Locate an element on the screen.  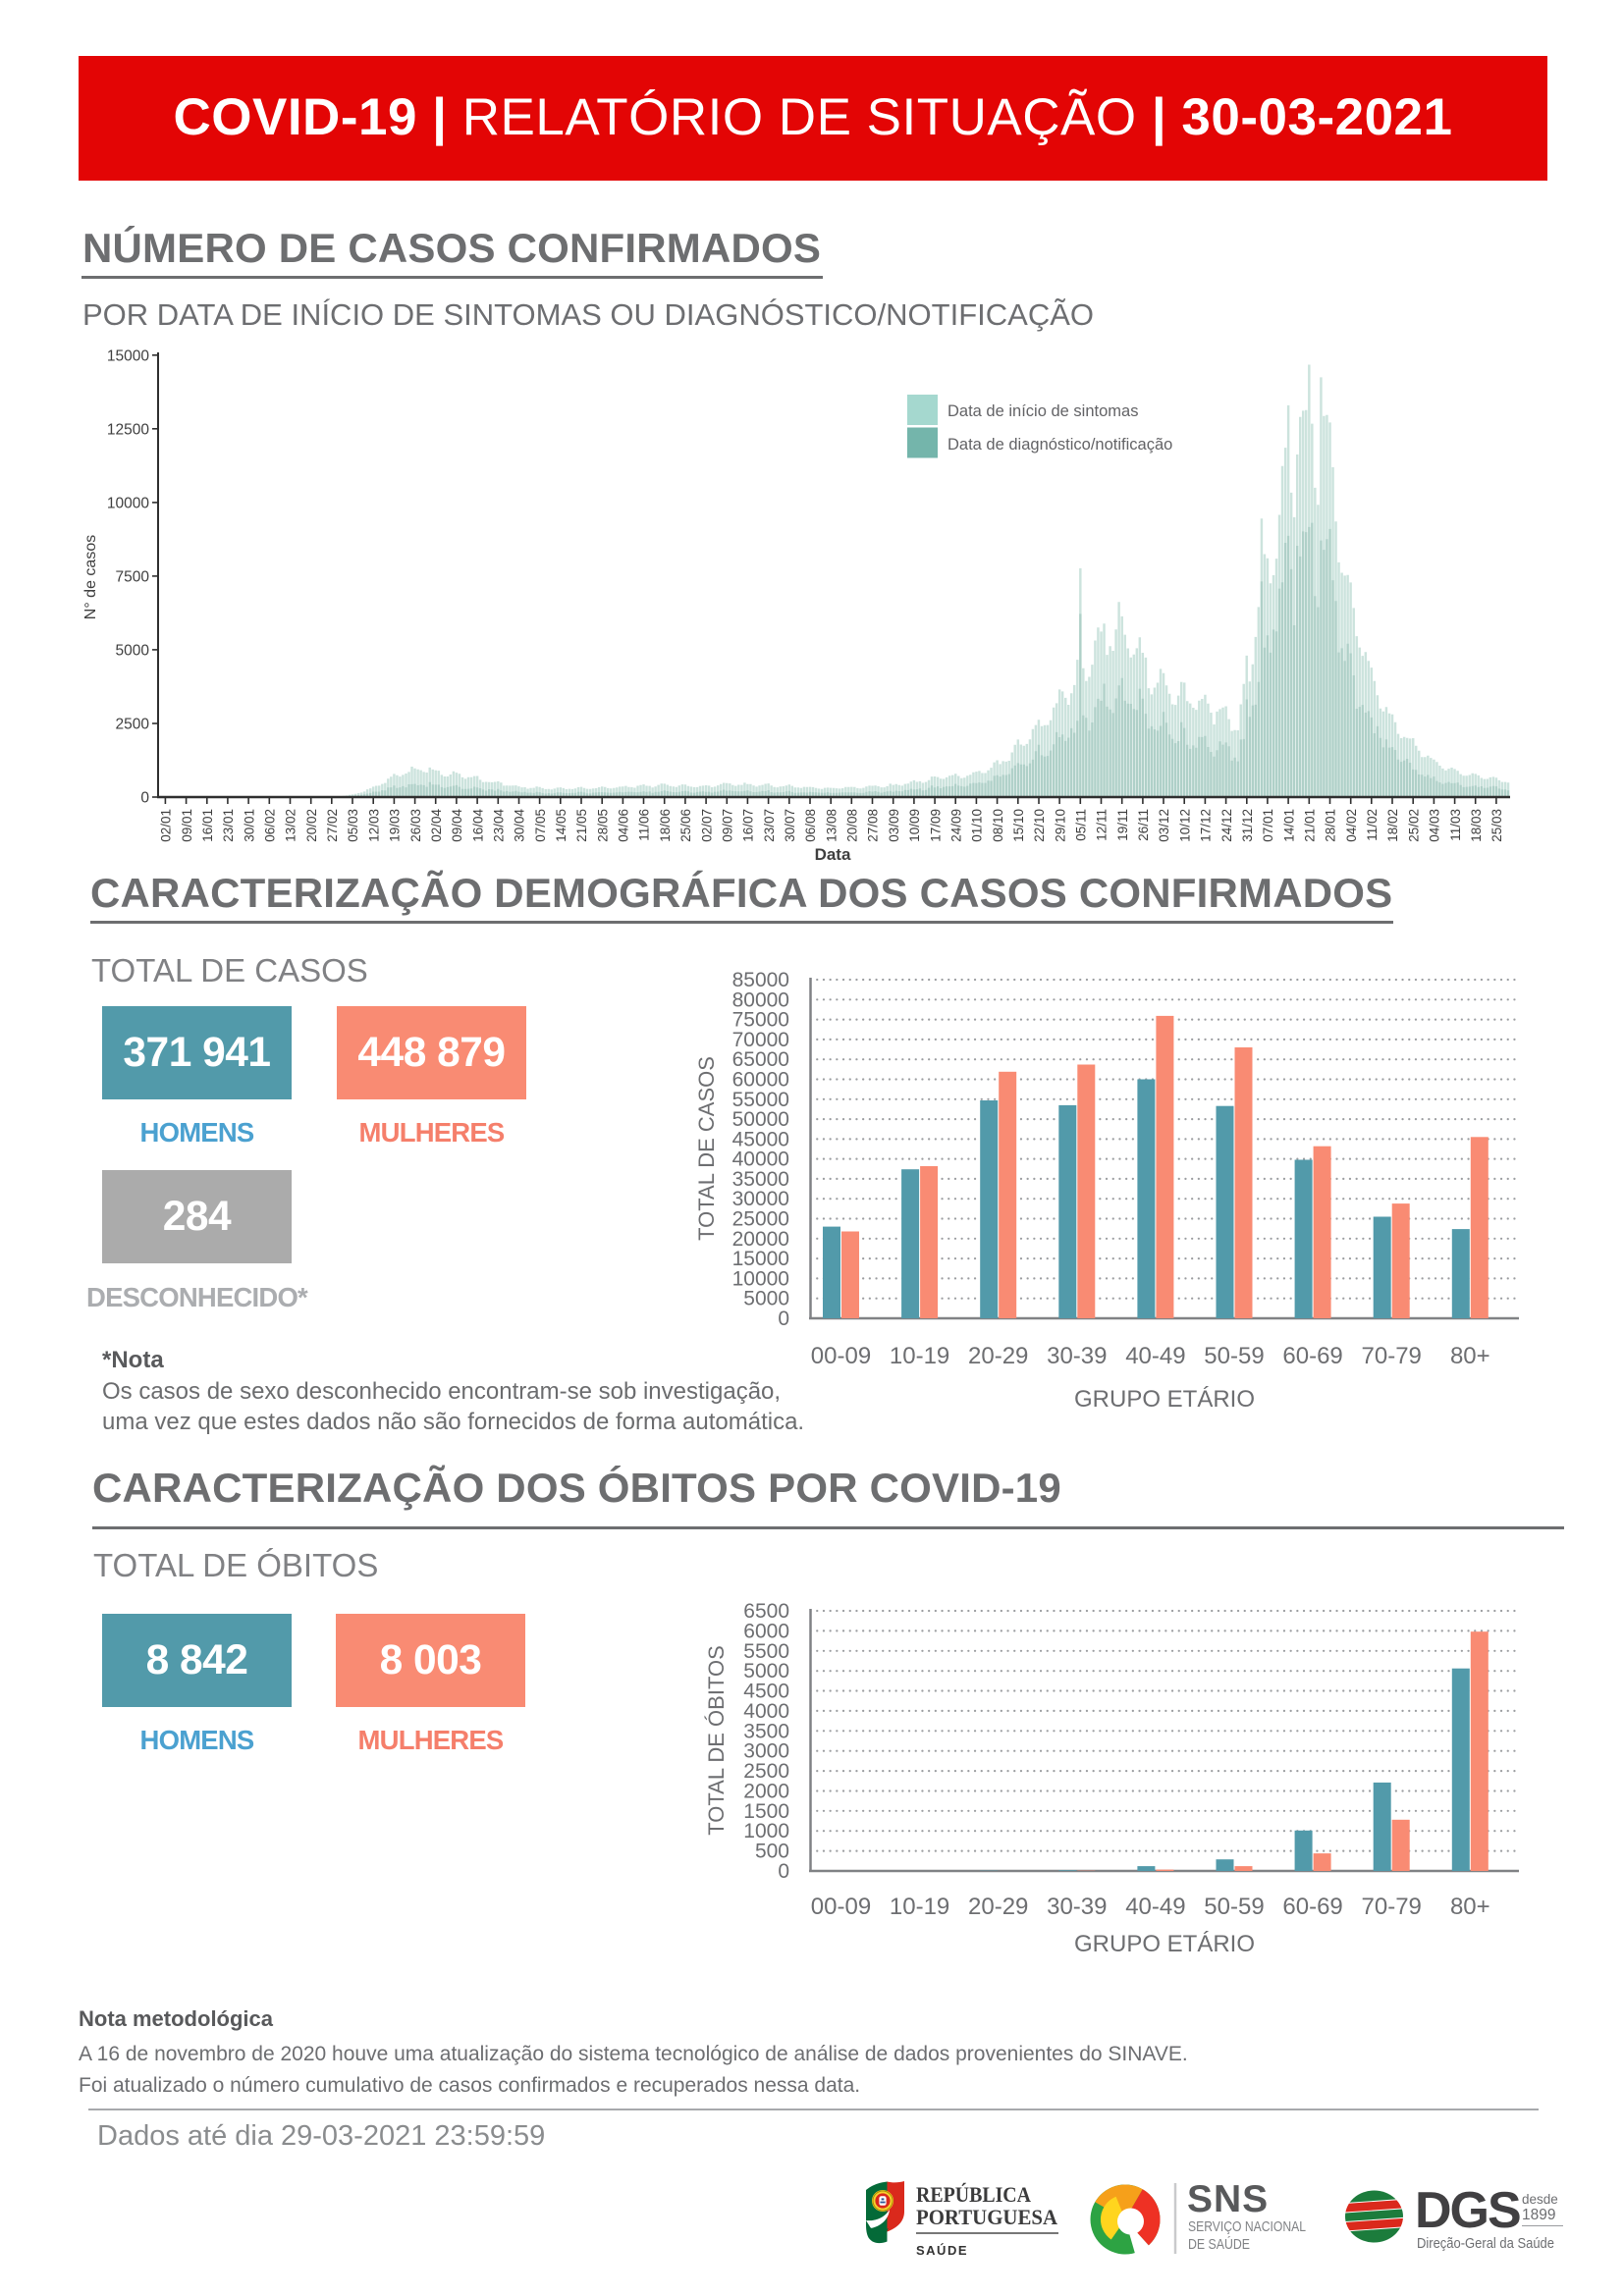
svg-text: DE SAÚDE is located at coordinates (1219, 2245).